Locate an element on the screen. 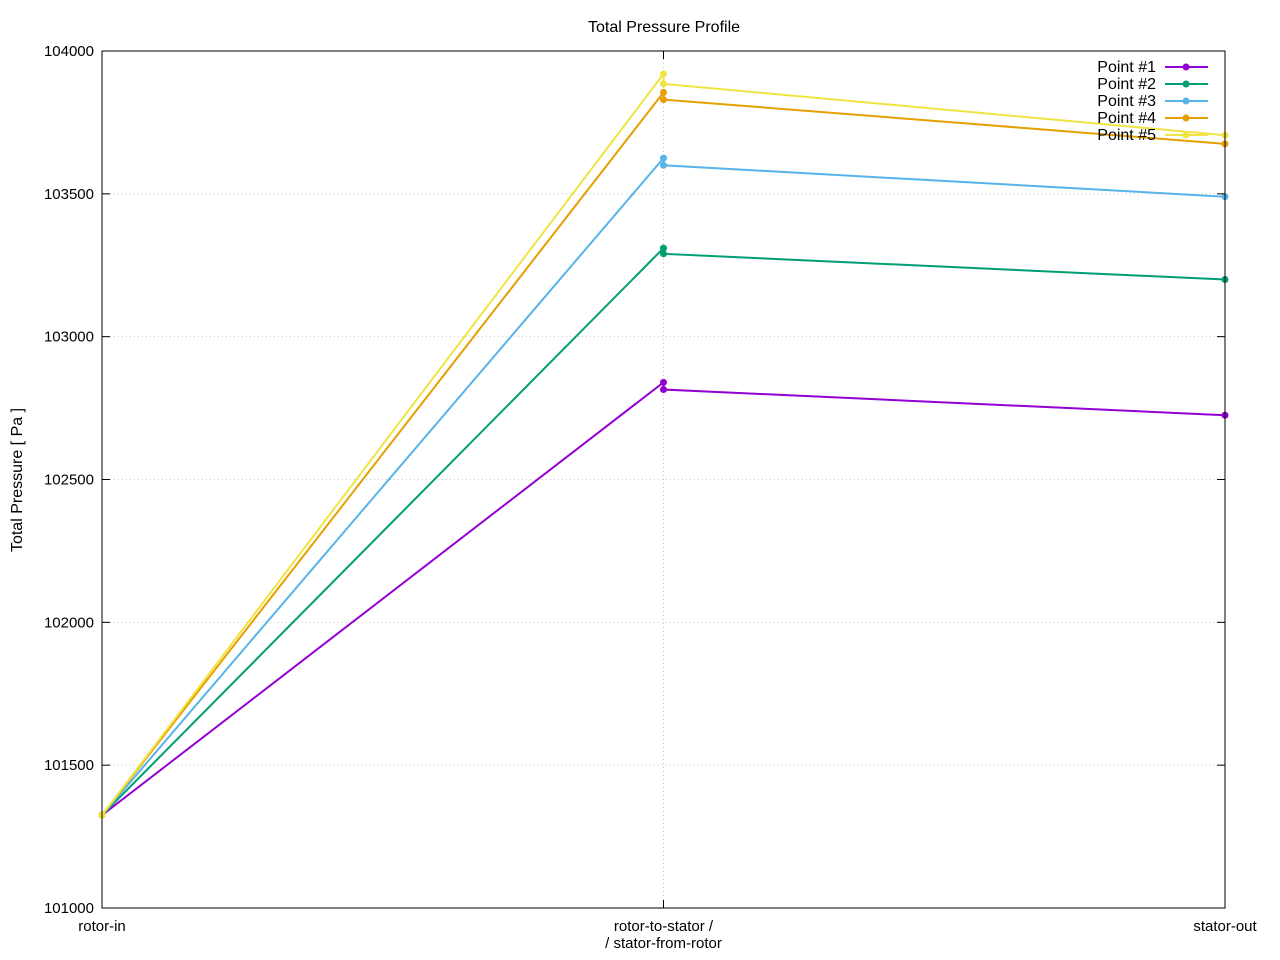 The image size is (1280, 960). y-tick-label: 102000 is located at coordinates (69, 622).